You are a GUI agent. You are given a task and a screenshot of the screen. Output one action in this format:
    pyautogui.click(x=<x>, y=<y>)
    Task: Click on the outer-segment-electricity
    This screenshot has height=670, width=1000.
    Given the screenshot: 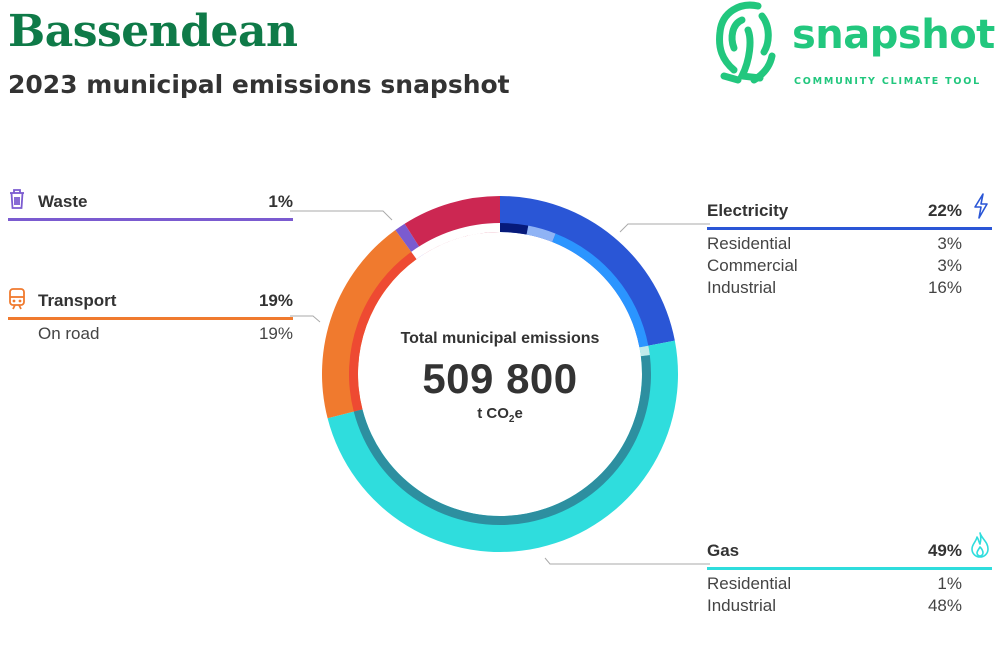 What is the action you would take?
    pyautogui.click(x=587, y=272)
    